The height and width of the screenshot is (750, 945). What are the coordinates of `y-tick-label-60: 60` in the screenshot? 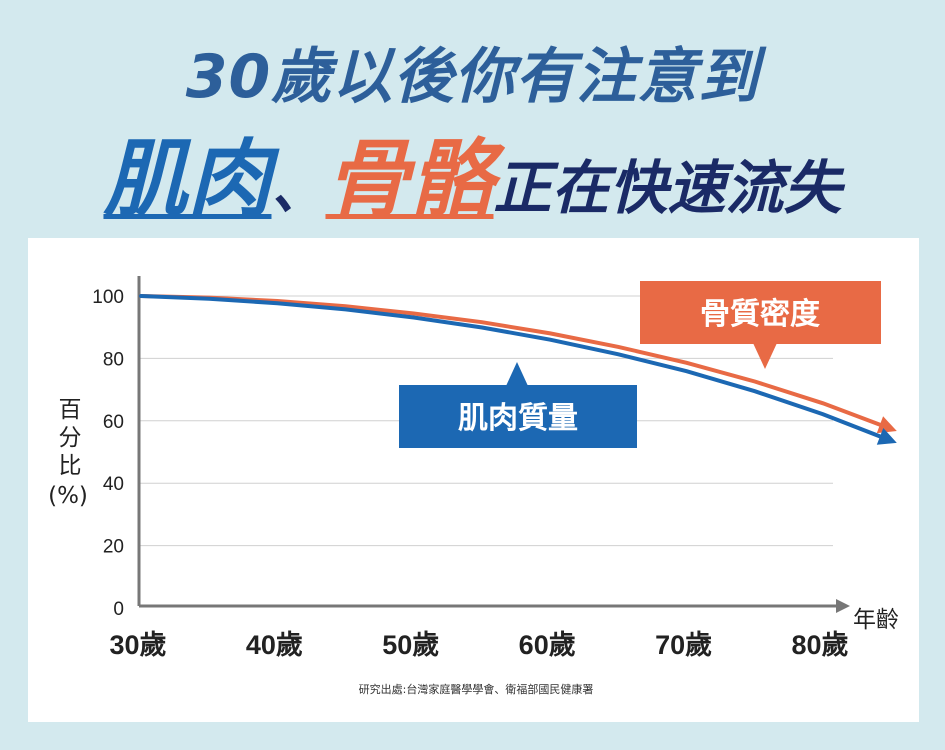 It's located at (113, 422).